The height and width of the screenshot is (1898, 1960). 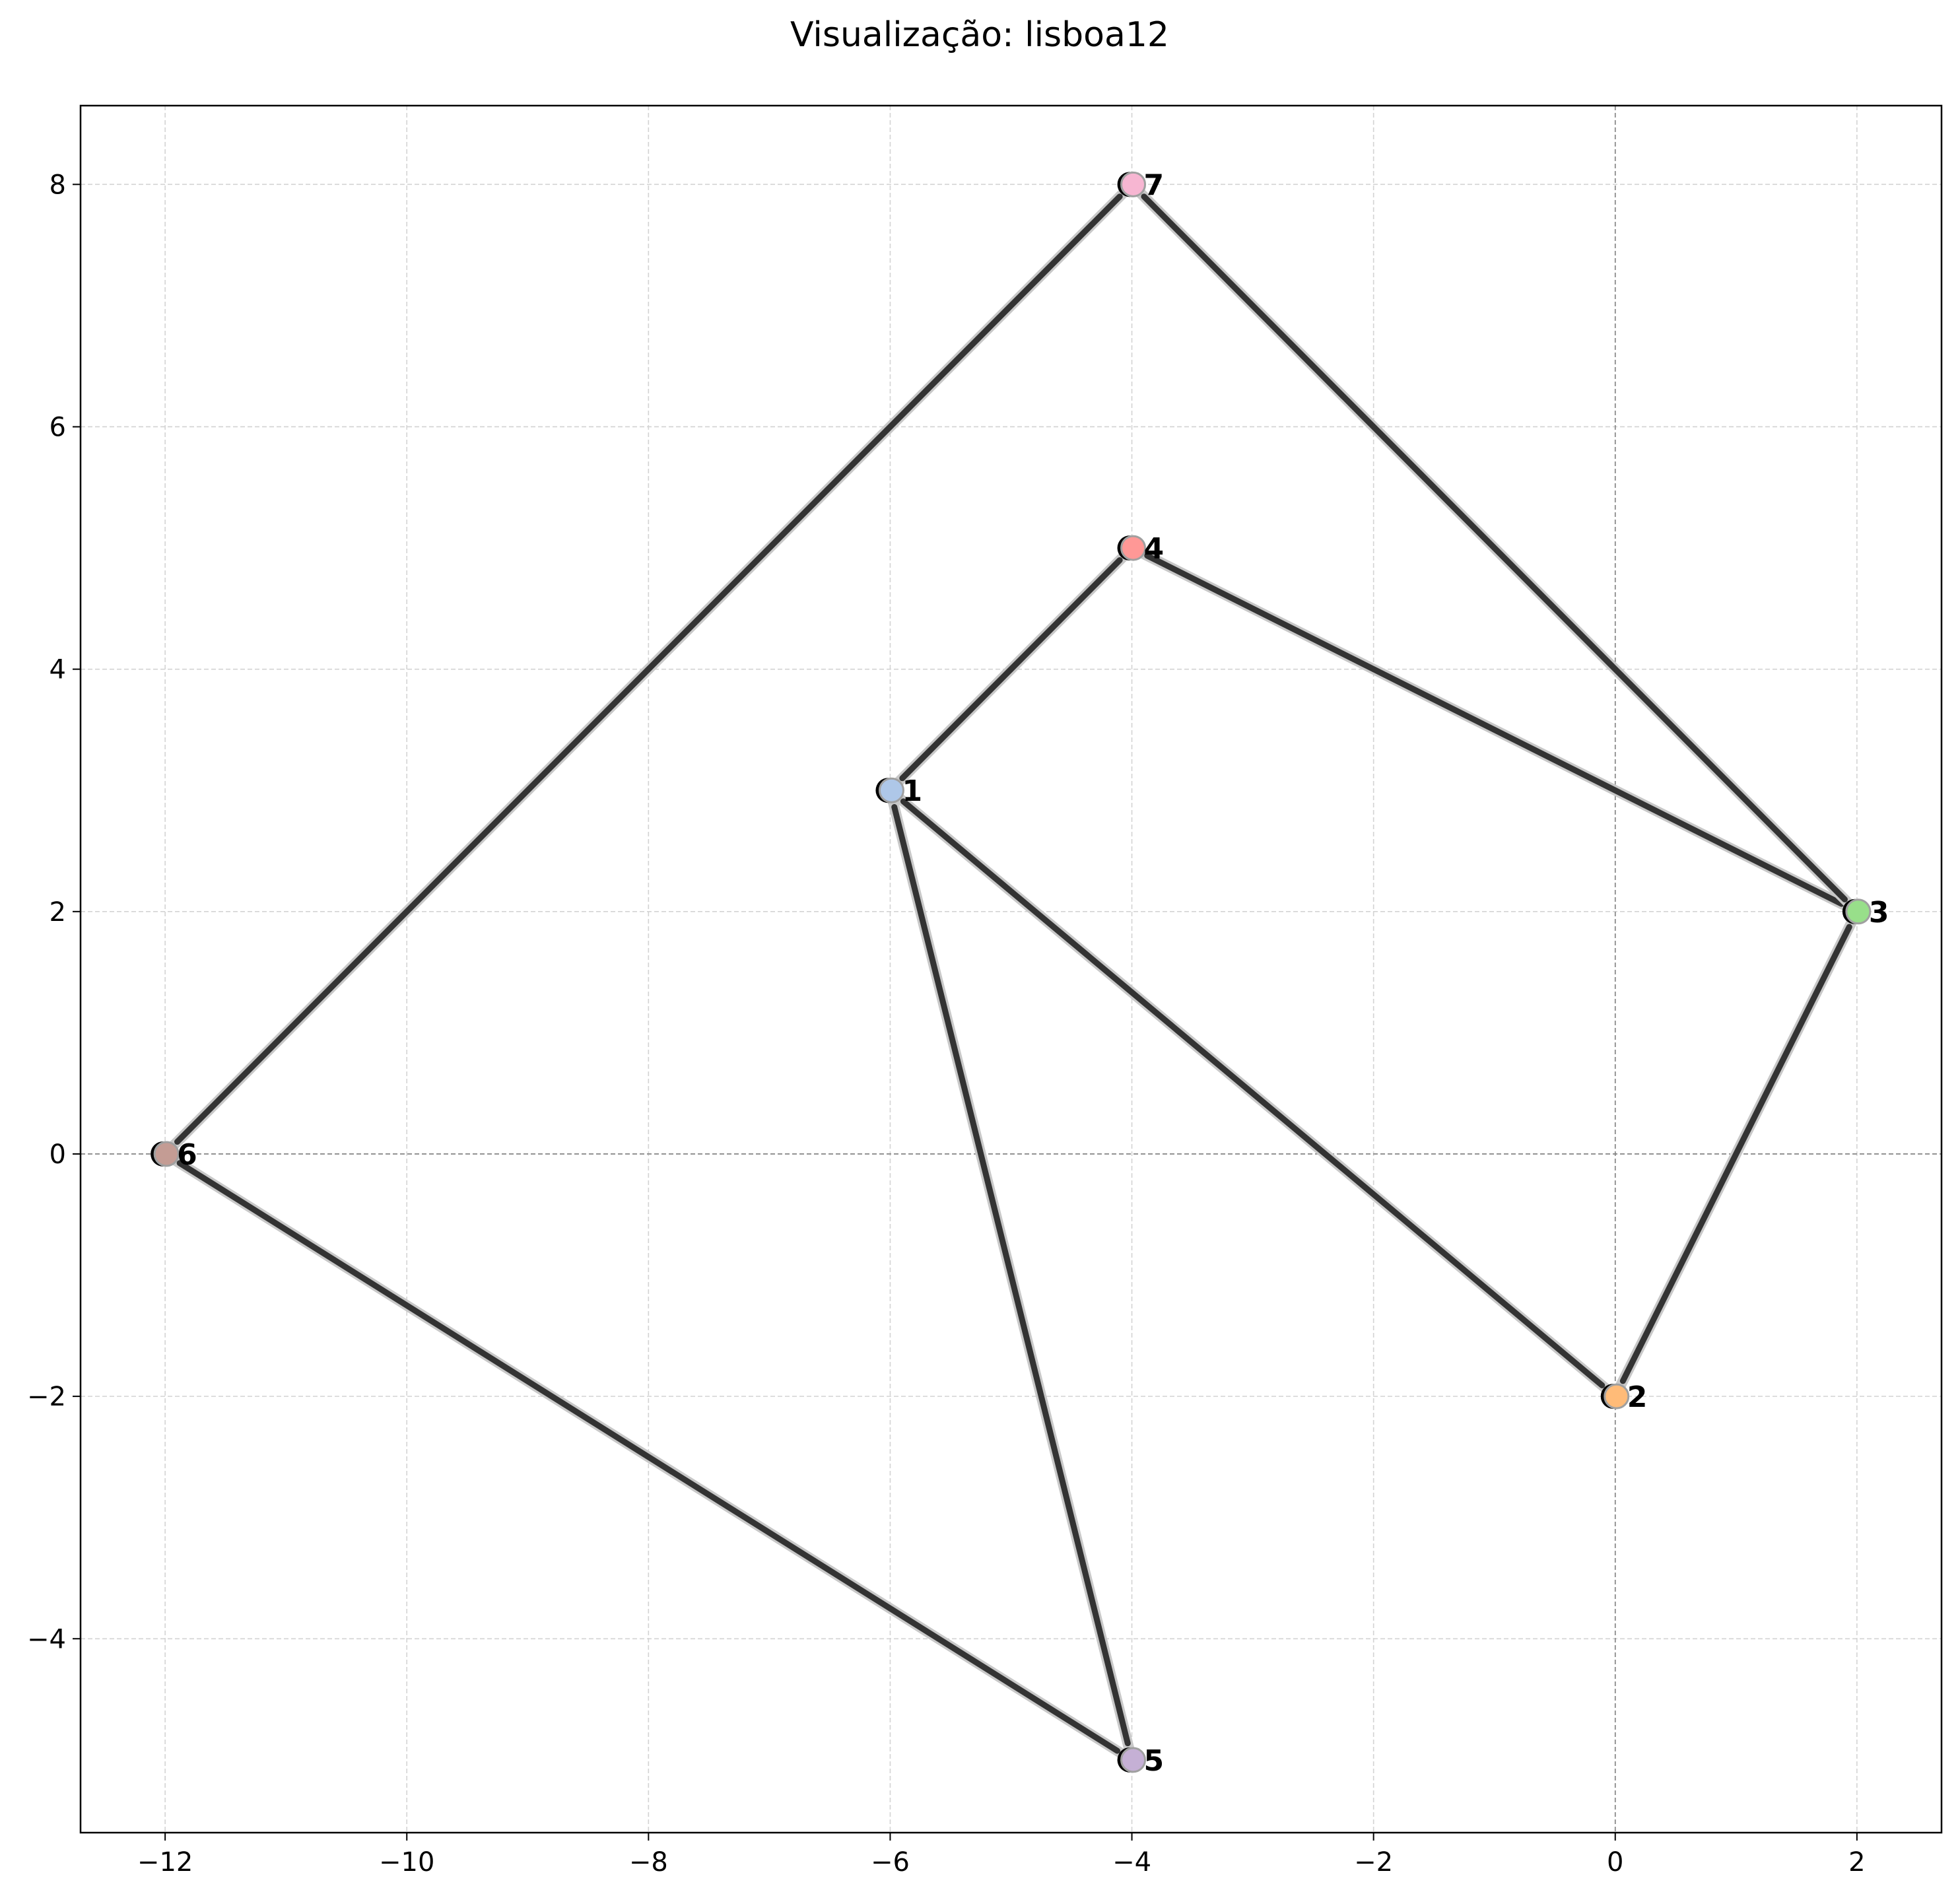 I want to click on node-label: 7, so click(x=1154, y=185).